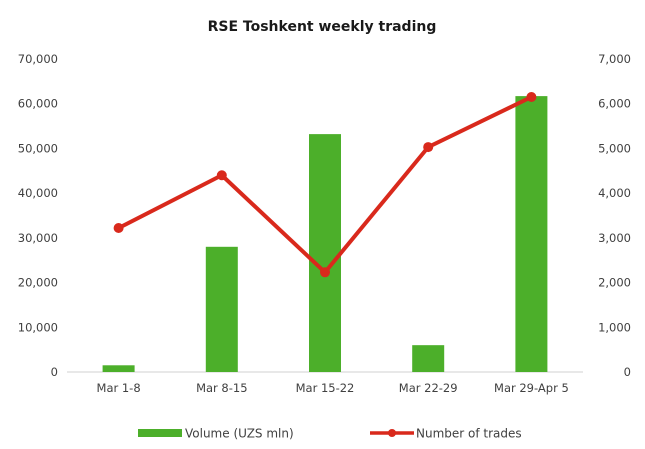 The width and height of the screenshot is (645, 449). Describe the element at coordinates (239, 434) in the screenshot. I see `legend-label-volume: Volume (UZS mln)` at that location.